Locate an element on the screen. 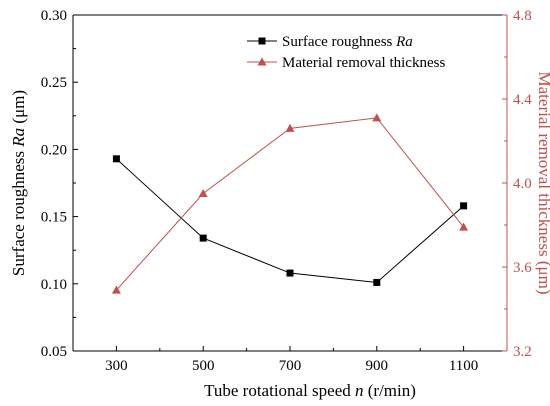 Image resolution: width=550 pixels, height=406 pixels. x-axis-ticks: 300 500 700 900 1100 is located at coordinates (291, 360).